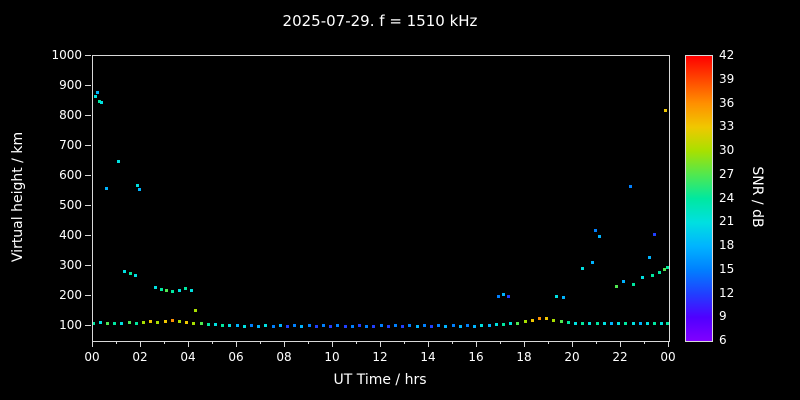  Describe the element at coordinates (70, 115) in the screenshot. I see `y-tick-label: 800` at that location.